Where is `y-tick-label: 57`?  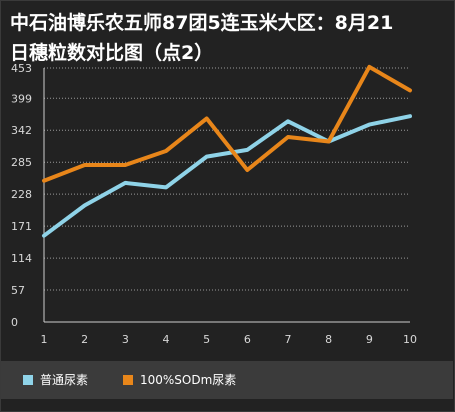
y-tick-label: 57 is located at coordinates (18, 290).